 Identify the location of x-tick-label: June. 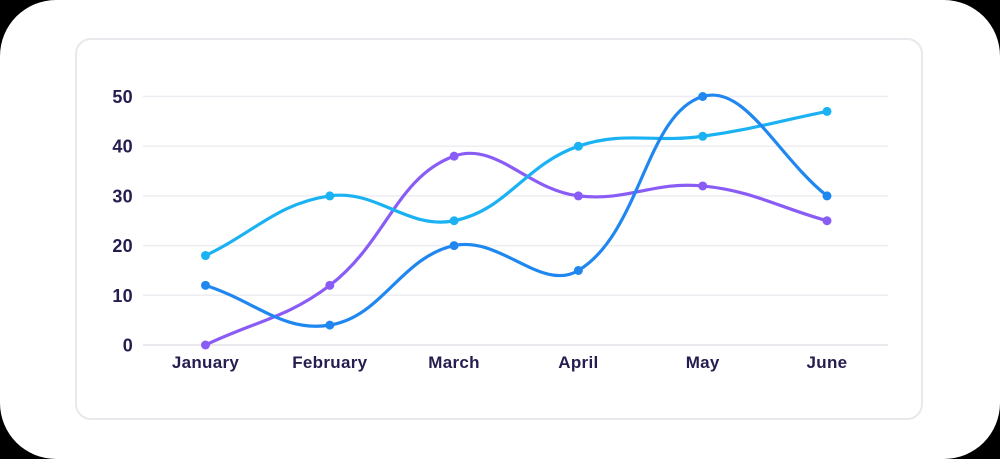
(827, 362).